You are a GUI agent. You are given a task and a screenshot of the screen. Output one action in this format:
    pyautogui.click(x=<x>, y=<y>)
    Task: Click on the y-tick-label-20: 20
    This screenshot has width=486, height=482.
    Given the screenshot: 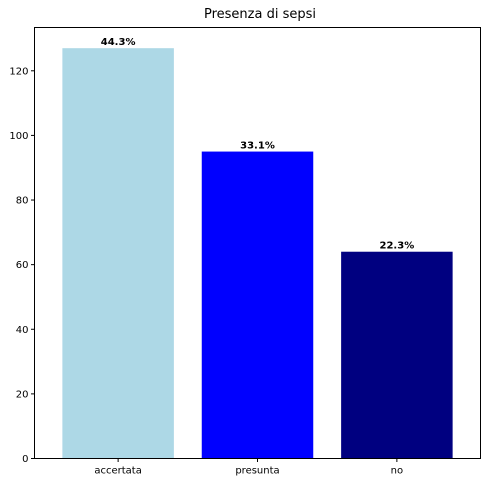 What is the action you would take?
    pyautogui.click(x=22, y=394)
    